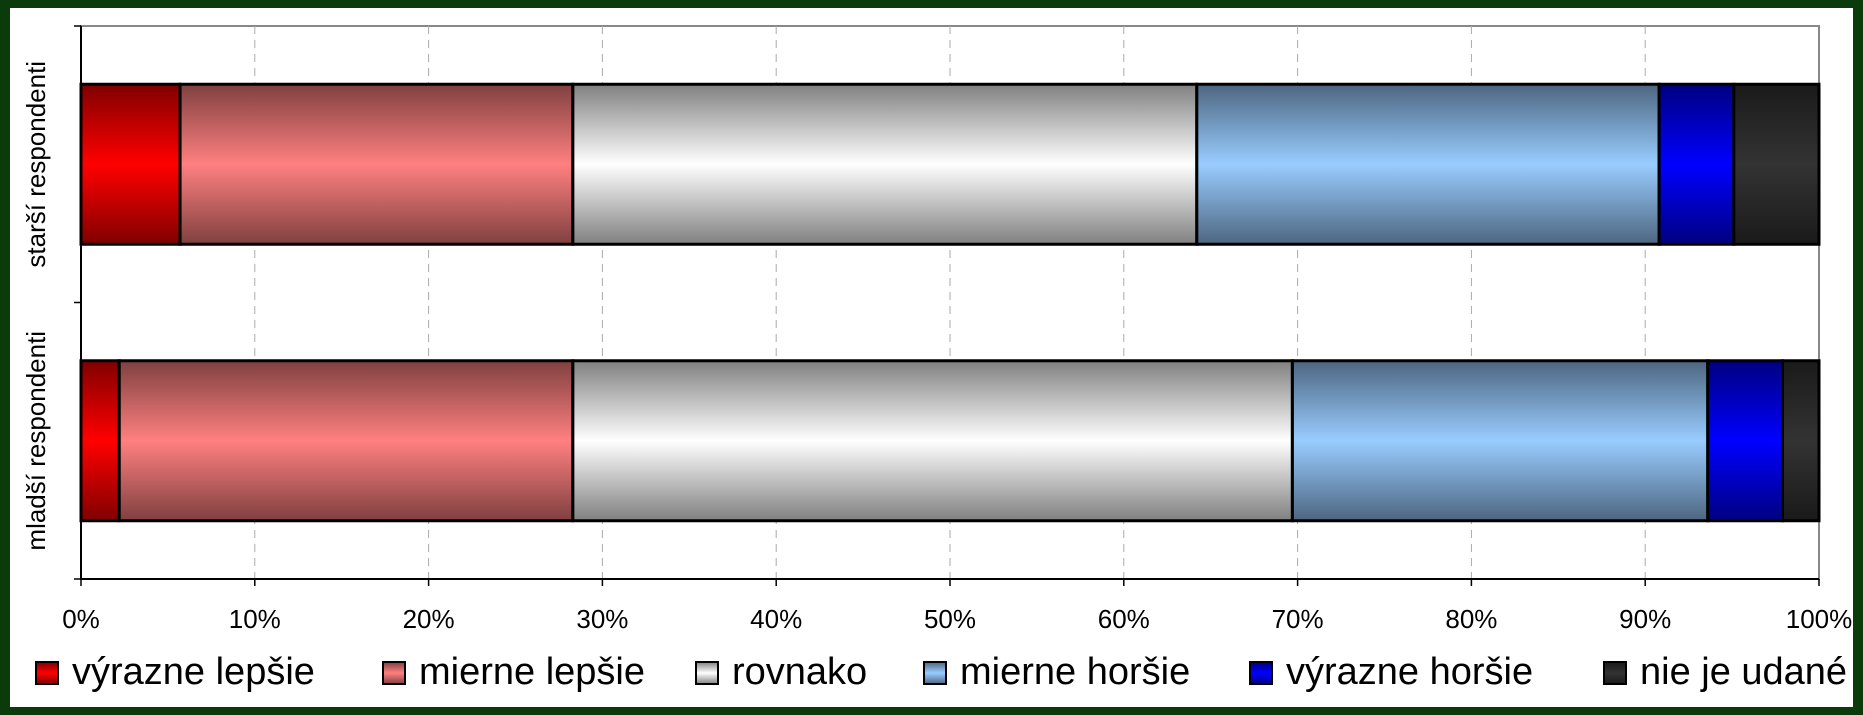 The width and height of the screenshot is (1863, 715). What do you see at coordinates (799, 672) in the screenshot?
I see `legend-label: rovnako` at bounding box center [799, 672].